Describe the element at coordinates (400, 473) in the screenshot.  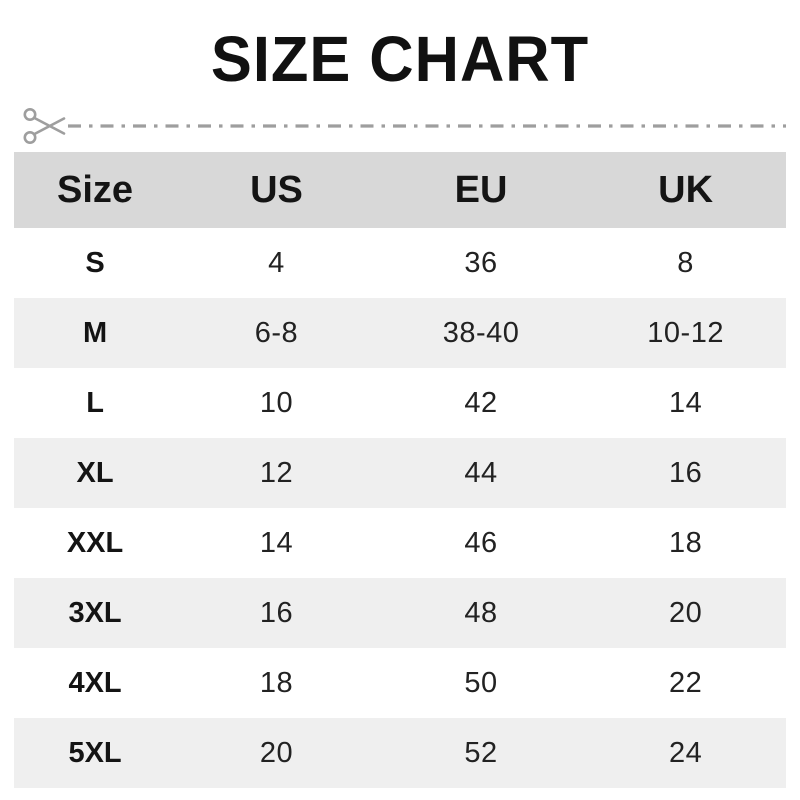
I see `table-row: XL 12 44 16` at that location.